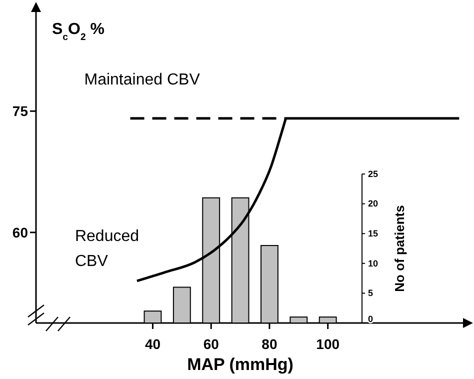 The width and height of the screenshot is (474, 379). What do you see at coordinates (328, 344) in the screenshot?
I see `x-tick-label: 100` at bounding box center [328, 344].